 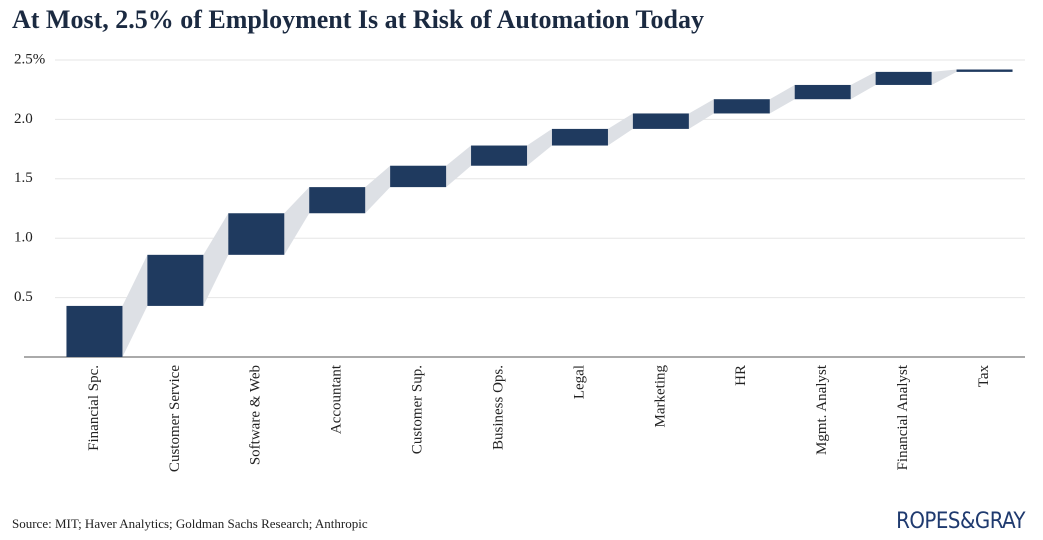 I want to click on y-tick-label: 2.0, so click(x=23, y=119).